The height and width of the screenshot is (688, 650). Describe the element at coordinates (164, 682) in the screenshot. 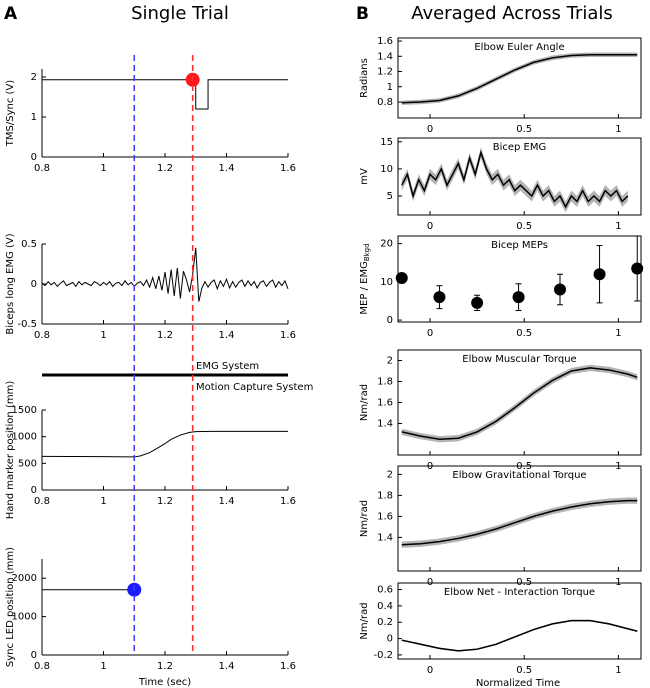

I see `x-axis-label: Time (sec)` at that location.